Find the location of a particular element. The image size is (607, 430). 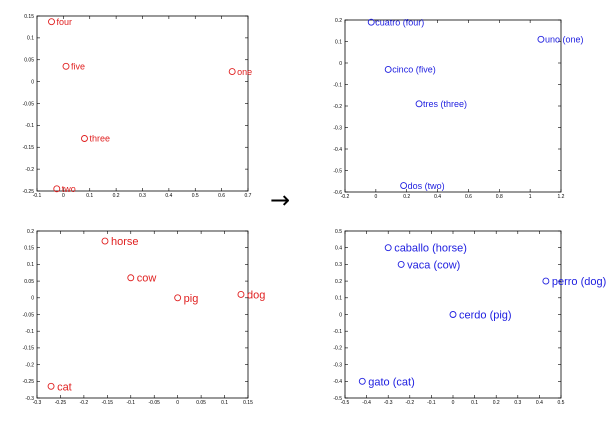

x-tick-label: 0.15 is located at coordinates (248, 403).